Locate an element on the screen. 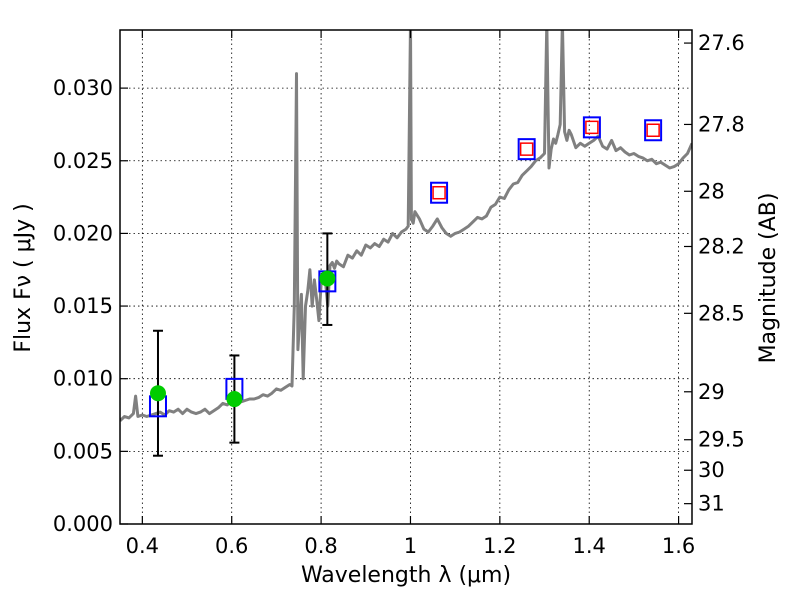 This screenshot has width=800, height=600. right-tick-label: 27.6 is located at coordinates (721, 43).